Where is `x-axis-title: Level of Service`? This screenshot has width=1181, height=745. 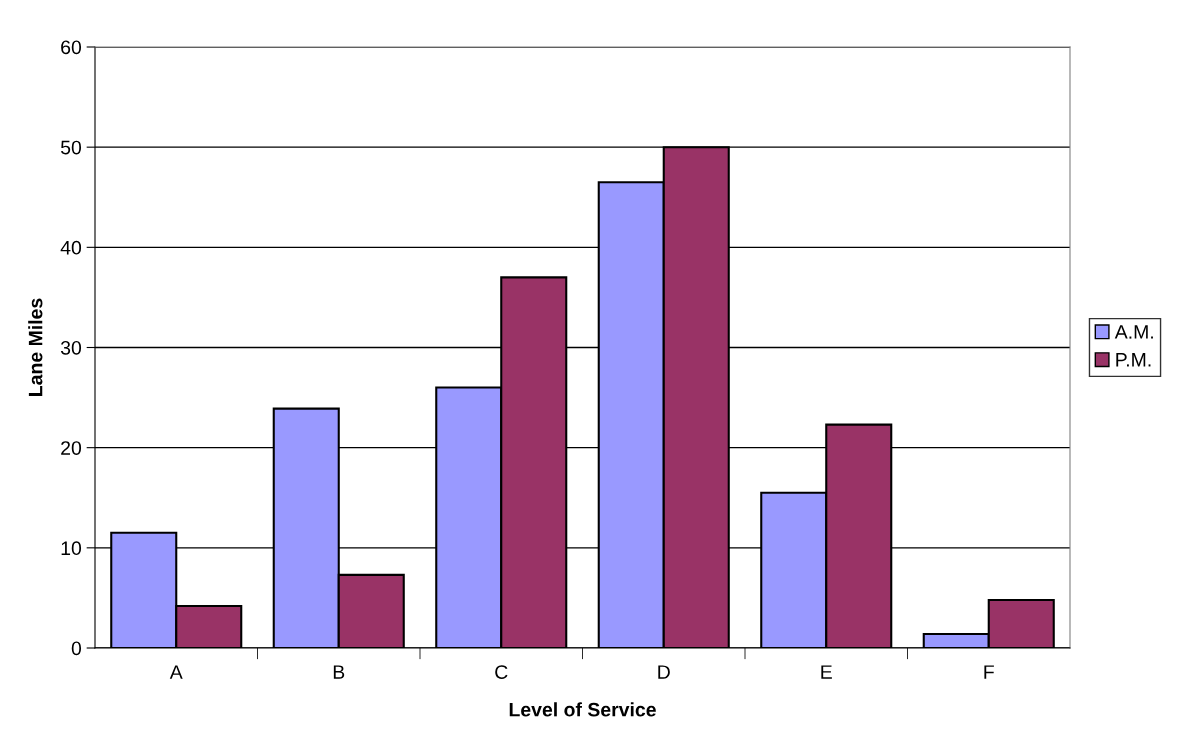 x-axis-title: Level of Service is located at coordinates (582, 709).